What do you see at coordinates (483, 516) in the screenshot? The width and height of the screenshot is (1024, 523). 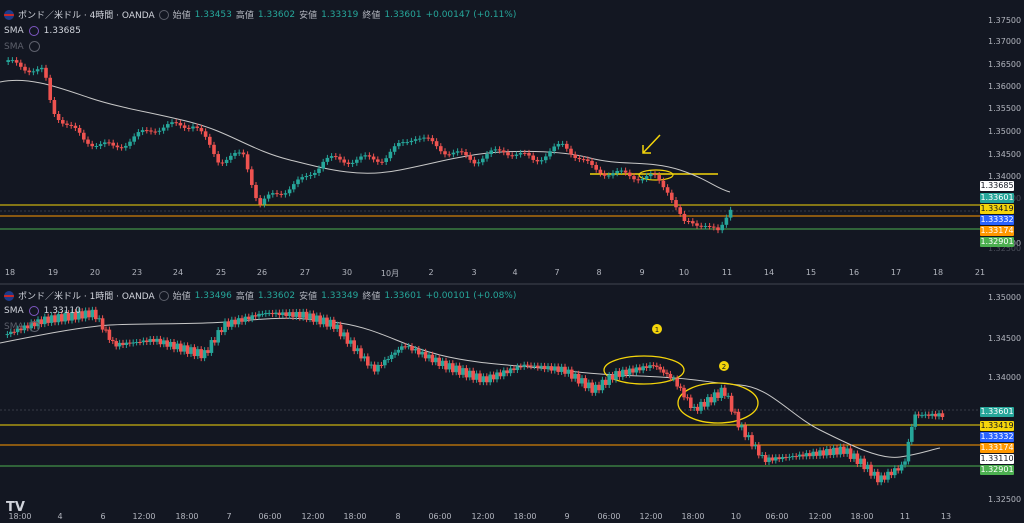 I see `time-tick: 12:00` at bounding box center [483, 516].